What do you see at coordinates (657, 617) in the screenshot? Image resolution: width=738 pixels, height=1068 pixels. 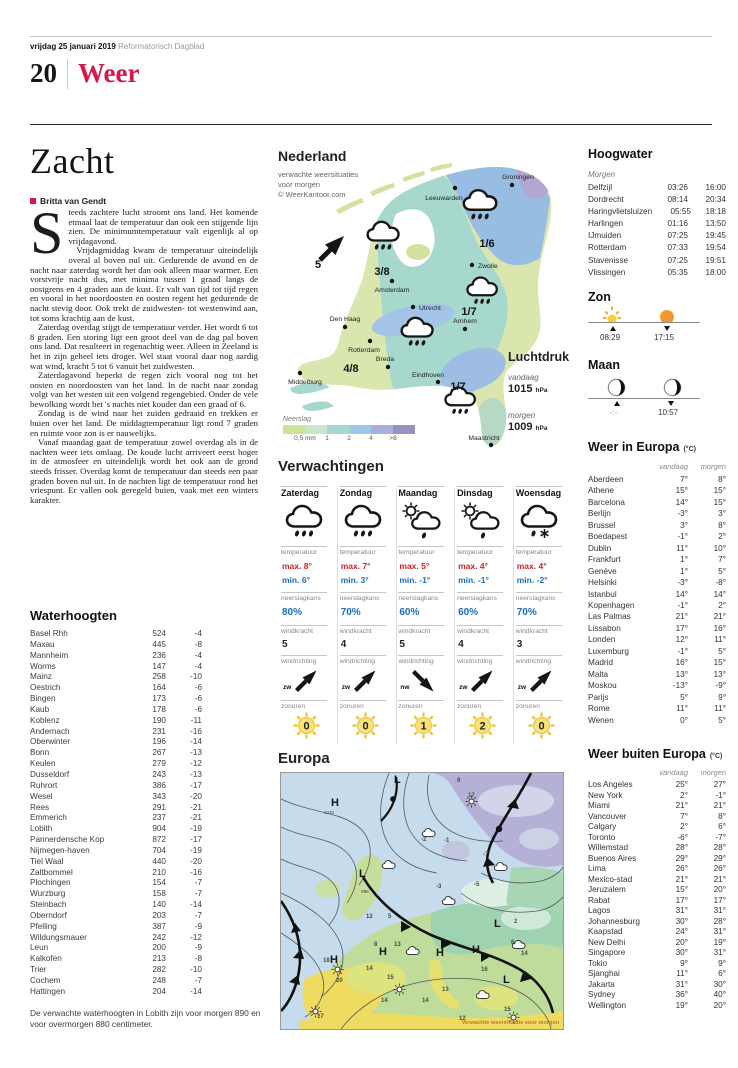 I see `europa-row: Las Palmas 21° 21°` at bounding box center [657, 617].